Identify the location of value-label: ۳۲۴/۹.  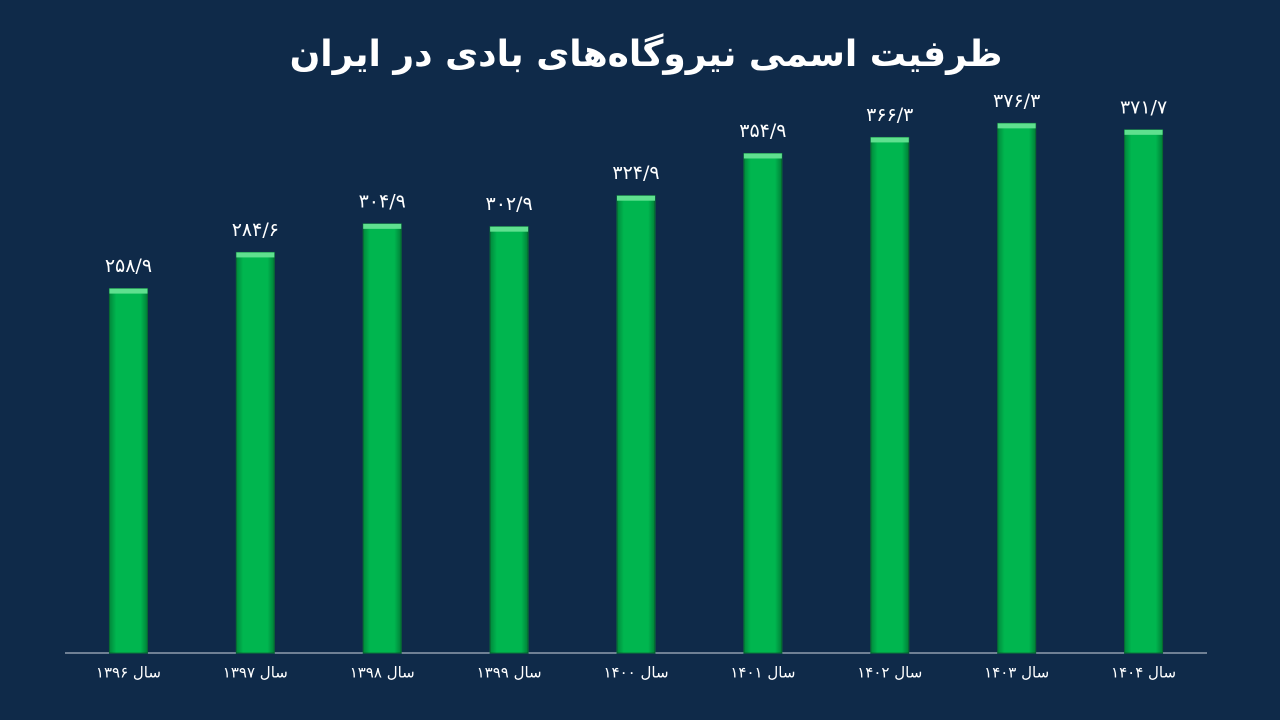
(635, 173).